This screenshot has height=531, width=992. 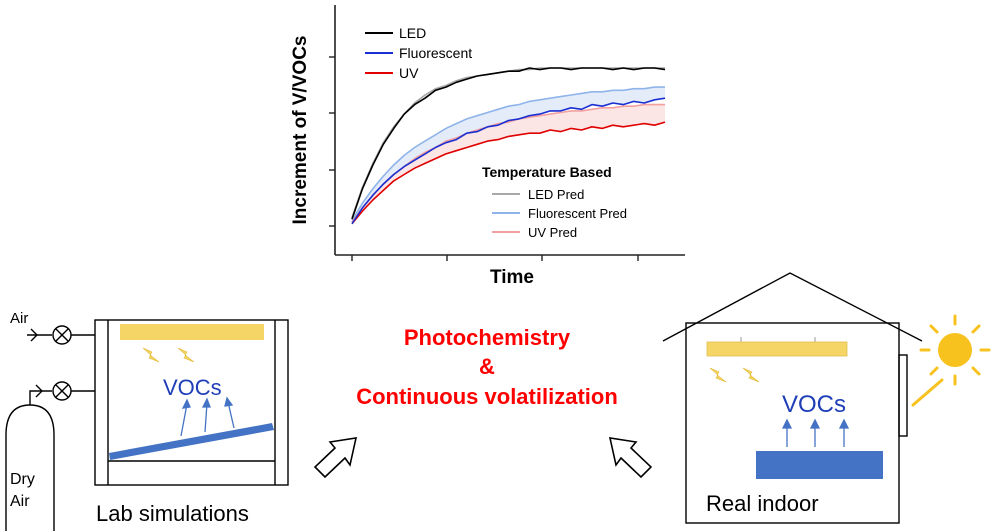 I want to click on center-volatilization: Continuous volatilization, so click(x=487, y=396).